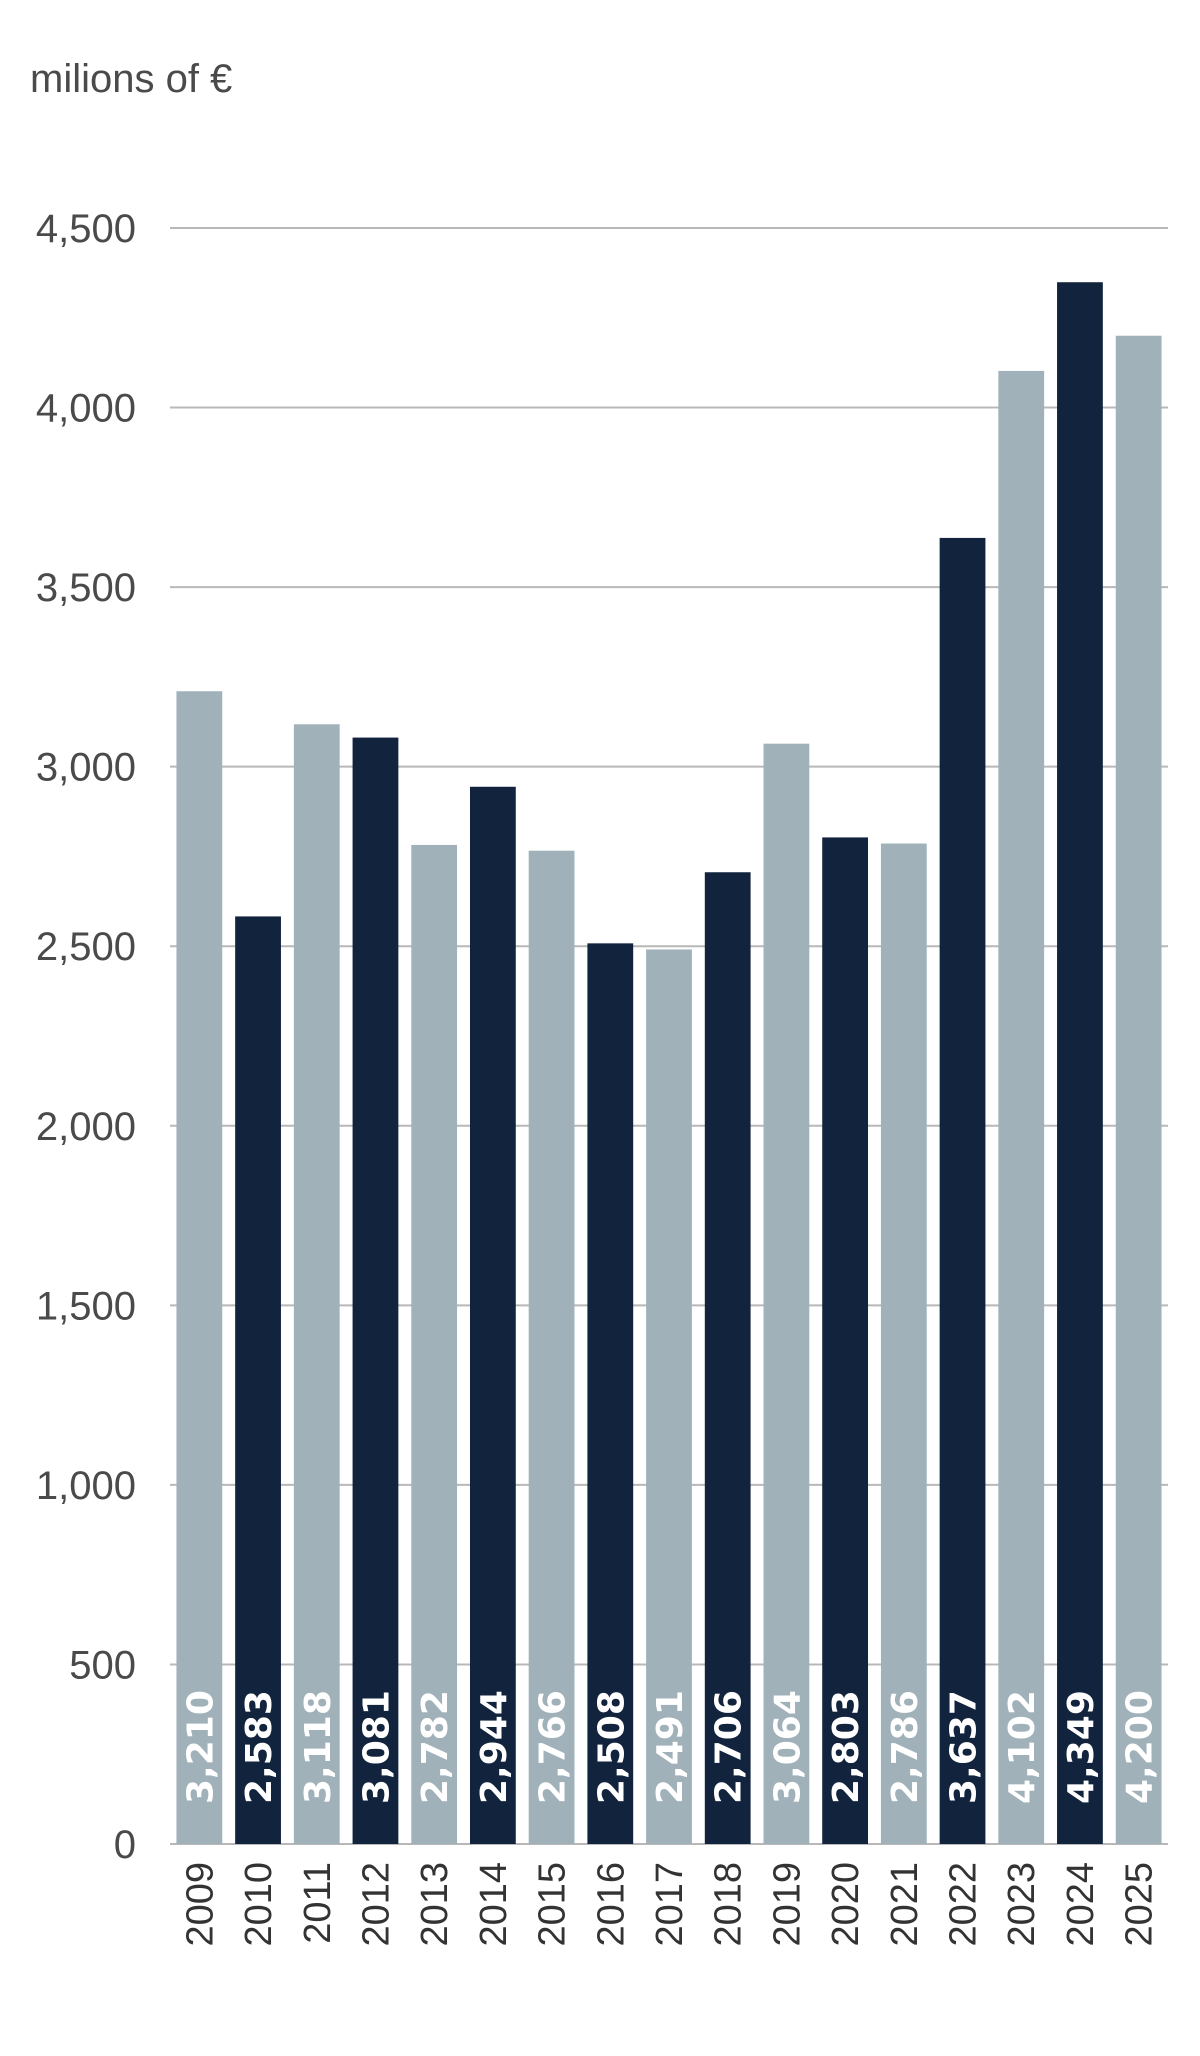  I want to click on unit-label: milions of €, so click(131, 79).